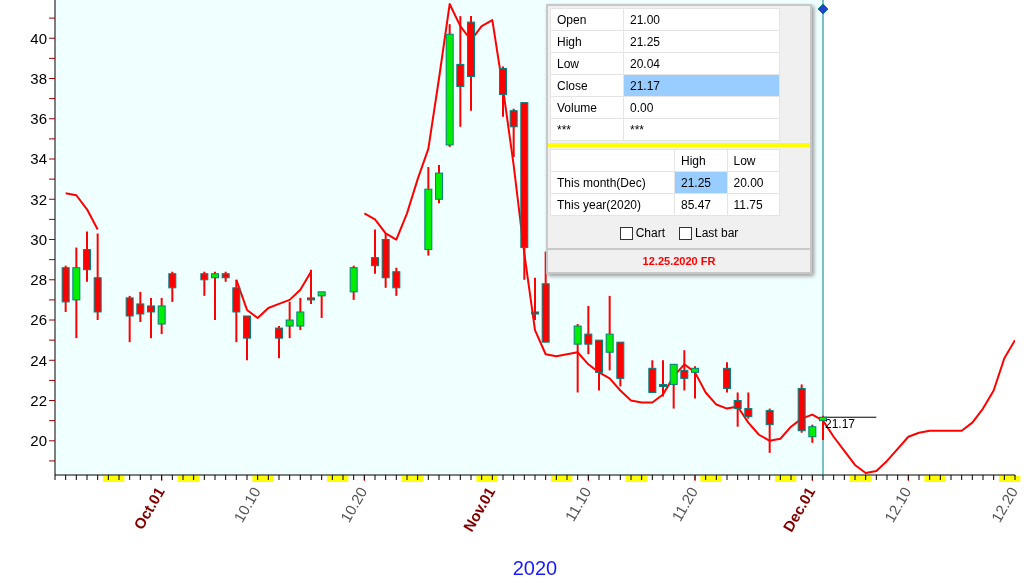 This screenshot has height=579, width=1024. What do you see at coordinates (38, 38) in the screenshot?
I see `y-tick-label: 40` at bounding box center [38, 38].